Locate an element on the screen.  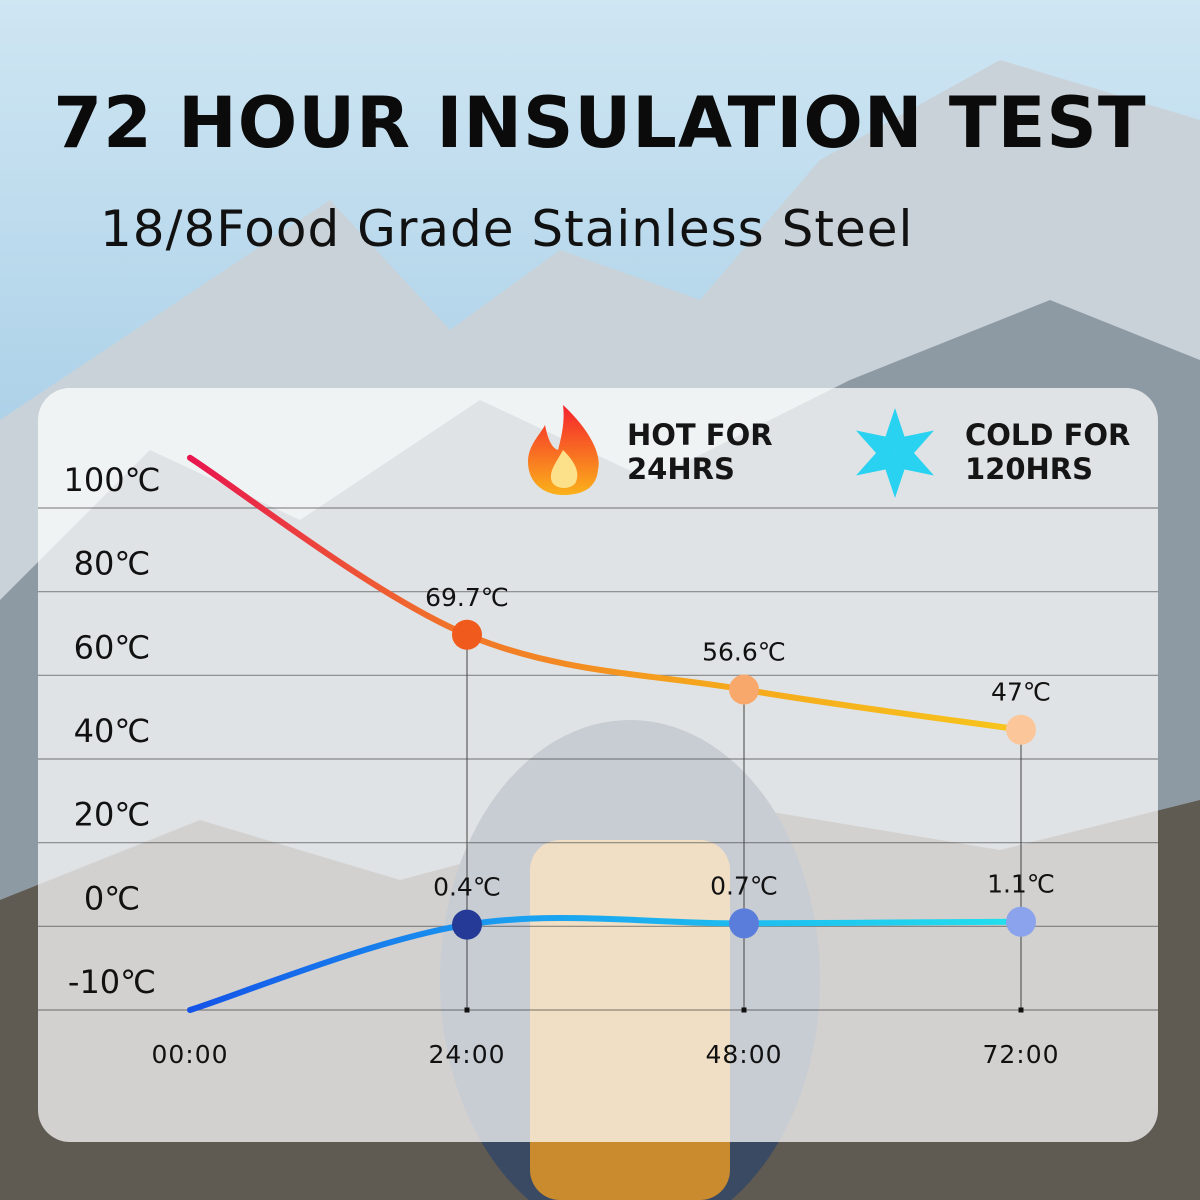
y-tick-label: 40℃ is located at coordinates (112, 731).